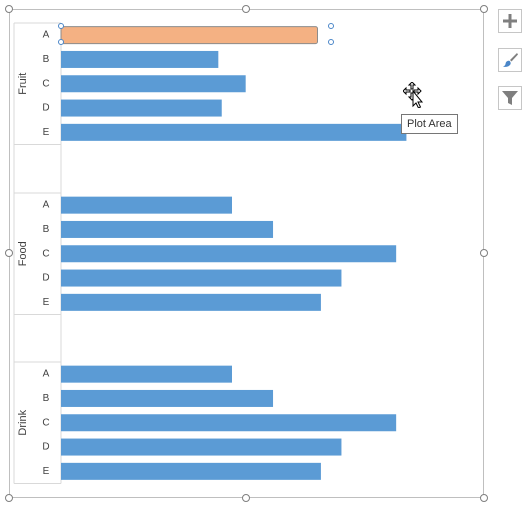  What do you see at coordinates (413, 95) in the screenshot?
I see `move-cursor-icon` at bounding box center [413, 95].